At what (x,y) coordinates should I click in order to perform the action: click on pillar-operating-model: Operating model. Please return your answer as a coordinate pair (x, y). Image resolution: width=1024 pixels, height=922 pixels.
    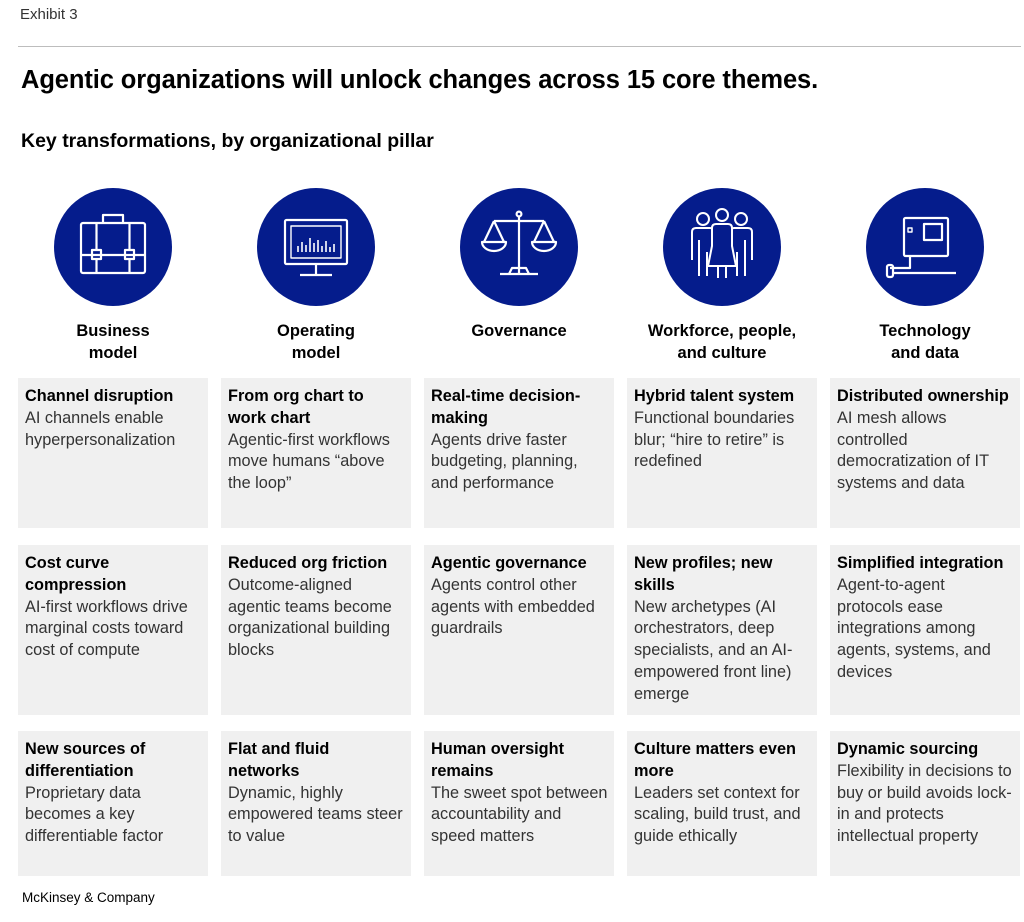
    Looking at the image, I should click on (316, 278).